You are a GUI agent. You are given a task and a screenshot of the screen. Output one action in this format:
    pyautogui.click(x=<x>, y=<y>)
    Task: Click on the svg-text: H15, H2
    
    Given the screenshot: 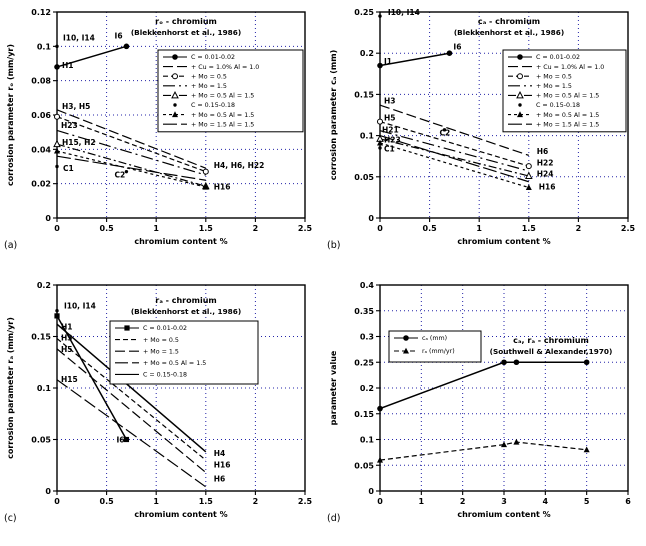 What is the action you would take?
    pyautogui.click(x=79, y=142)
    